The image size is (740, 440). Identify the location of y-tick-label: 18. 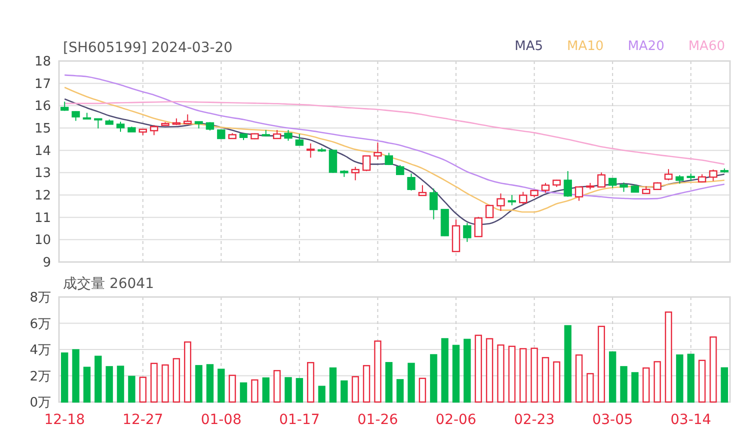
(42, 62).